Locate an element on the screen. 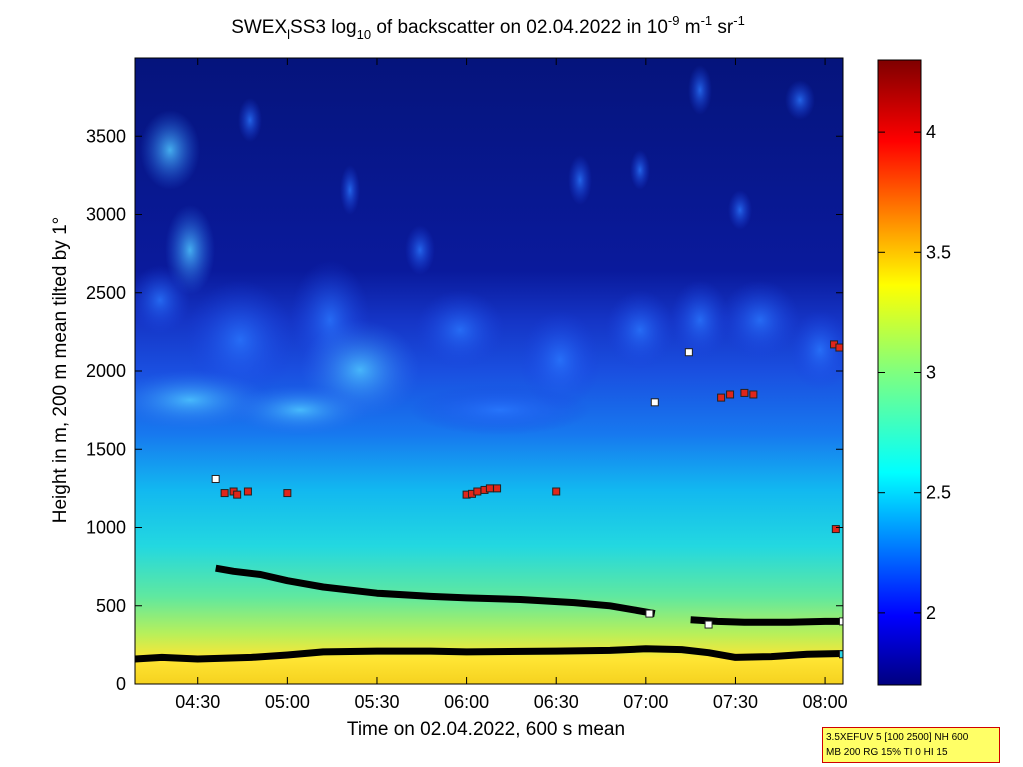  x-tick-label: 06:00 is located at coordinates (466, 702).